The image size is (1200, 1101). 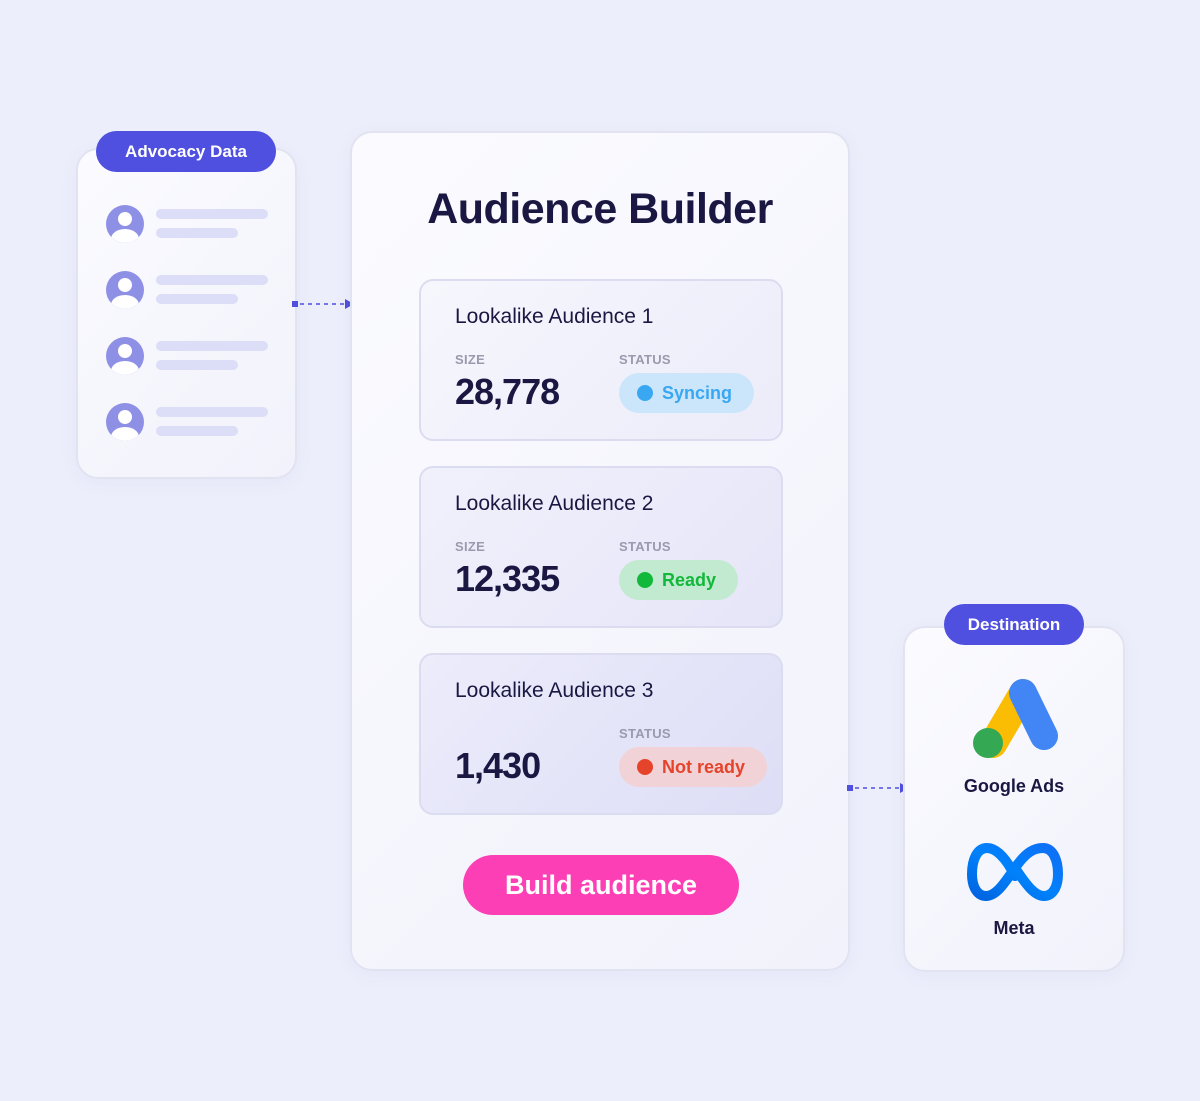 I want to click on status-badge: Not ready, so click(x=693, y=767).